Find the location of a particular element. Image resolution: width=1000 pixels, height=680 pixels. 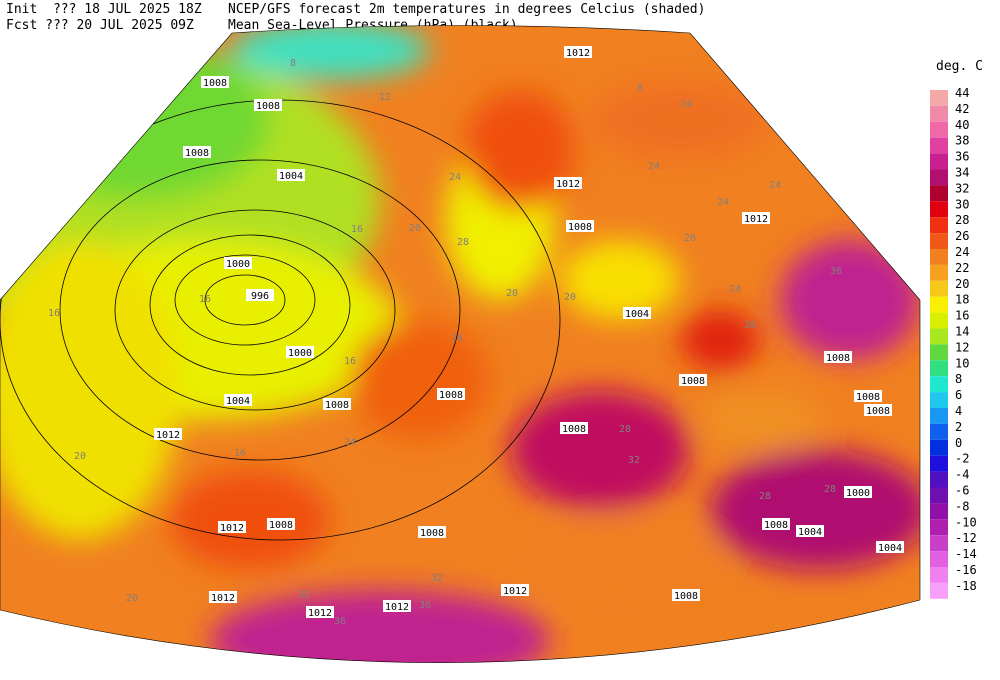

colorbar-label: 44 is located at coordinates (962, 93).